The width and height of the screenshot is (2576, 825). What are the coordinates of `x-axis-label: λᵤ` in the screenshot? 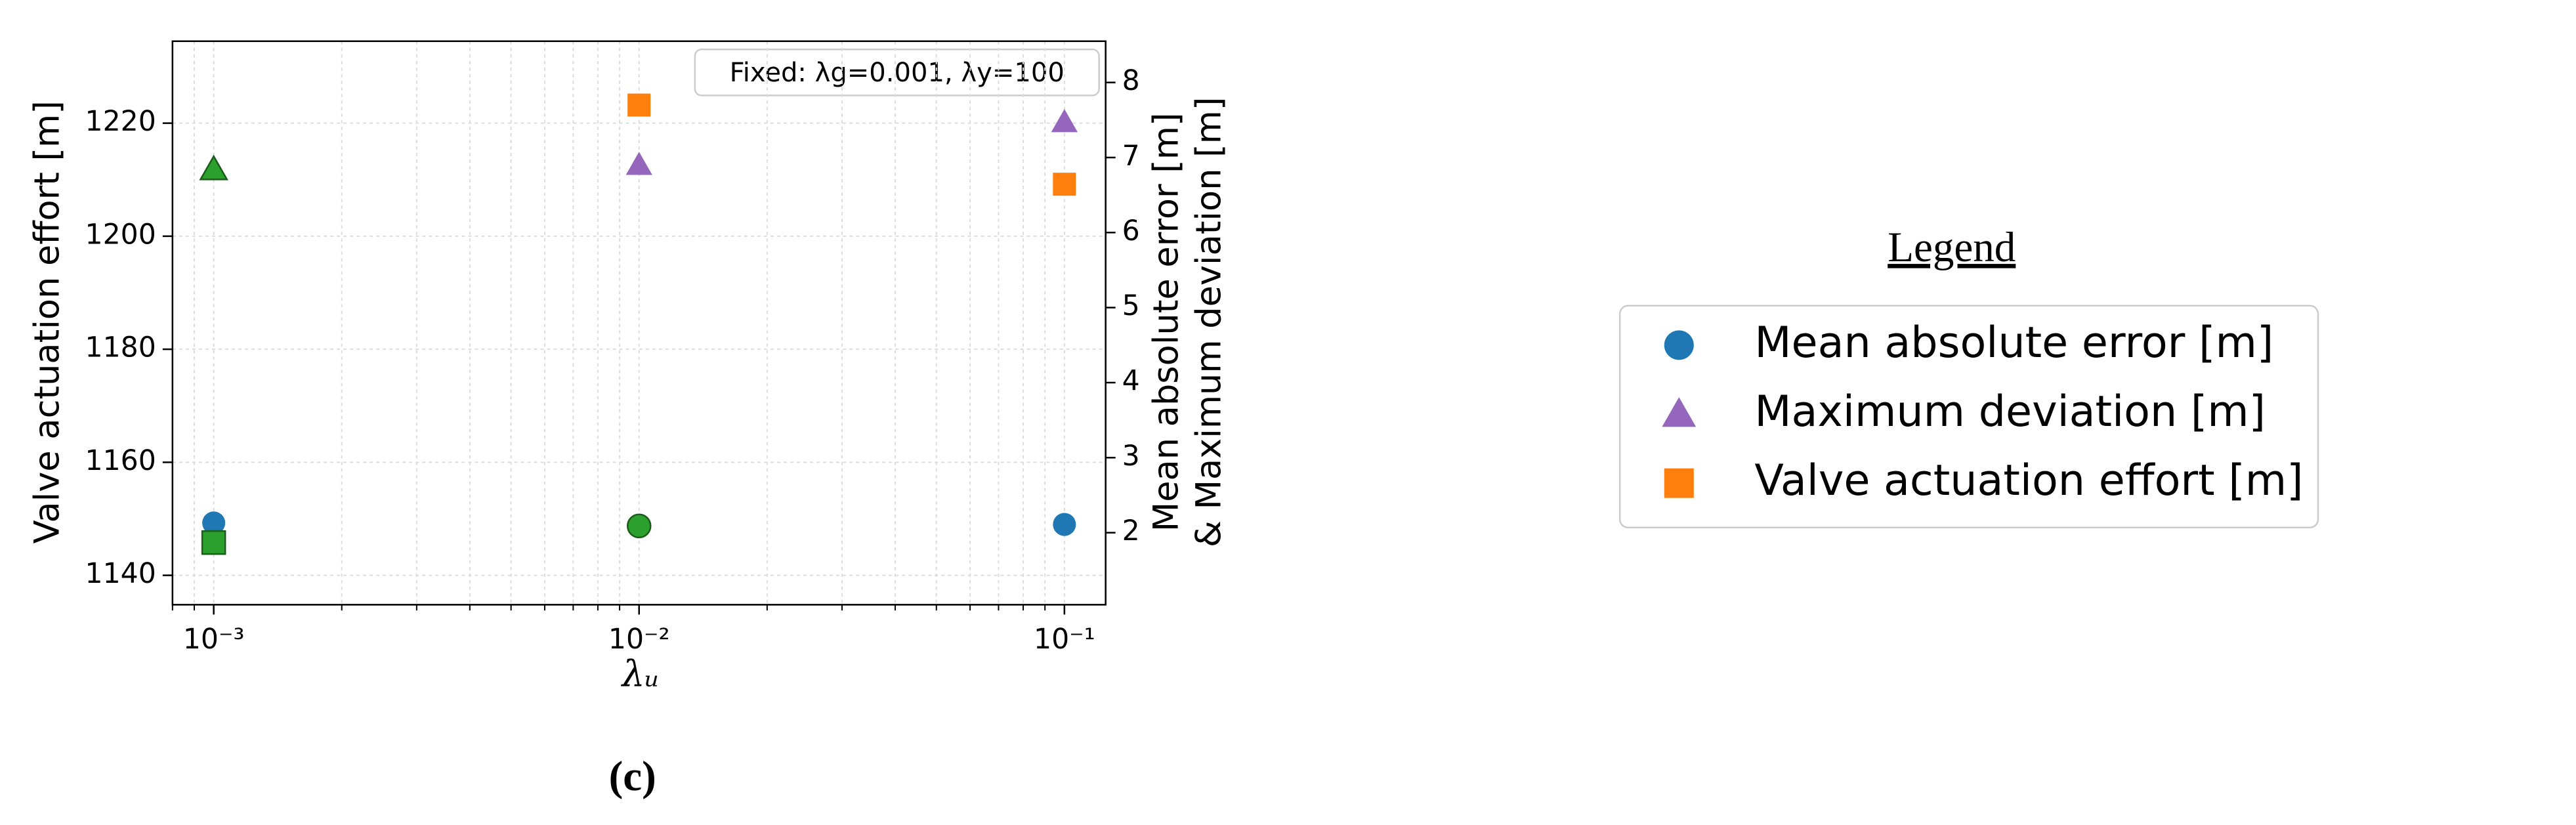 It's located at (640, 674).